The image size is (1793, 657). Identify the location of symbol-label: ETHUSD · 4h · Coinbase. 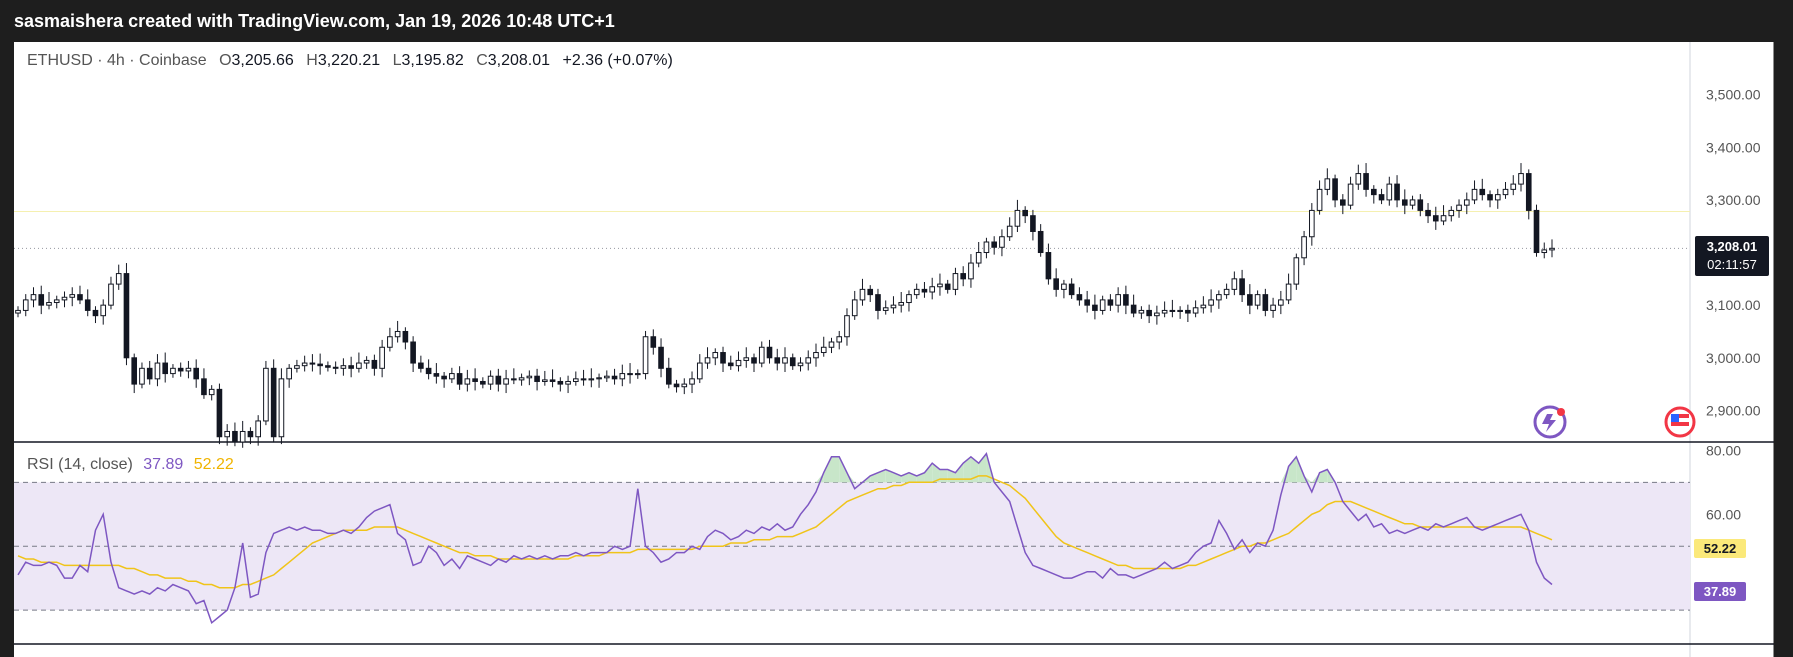
(117, 60).